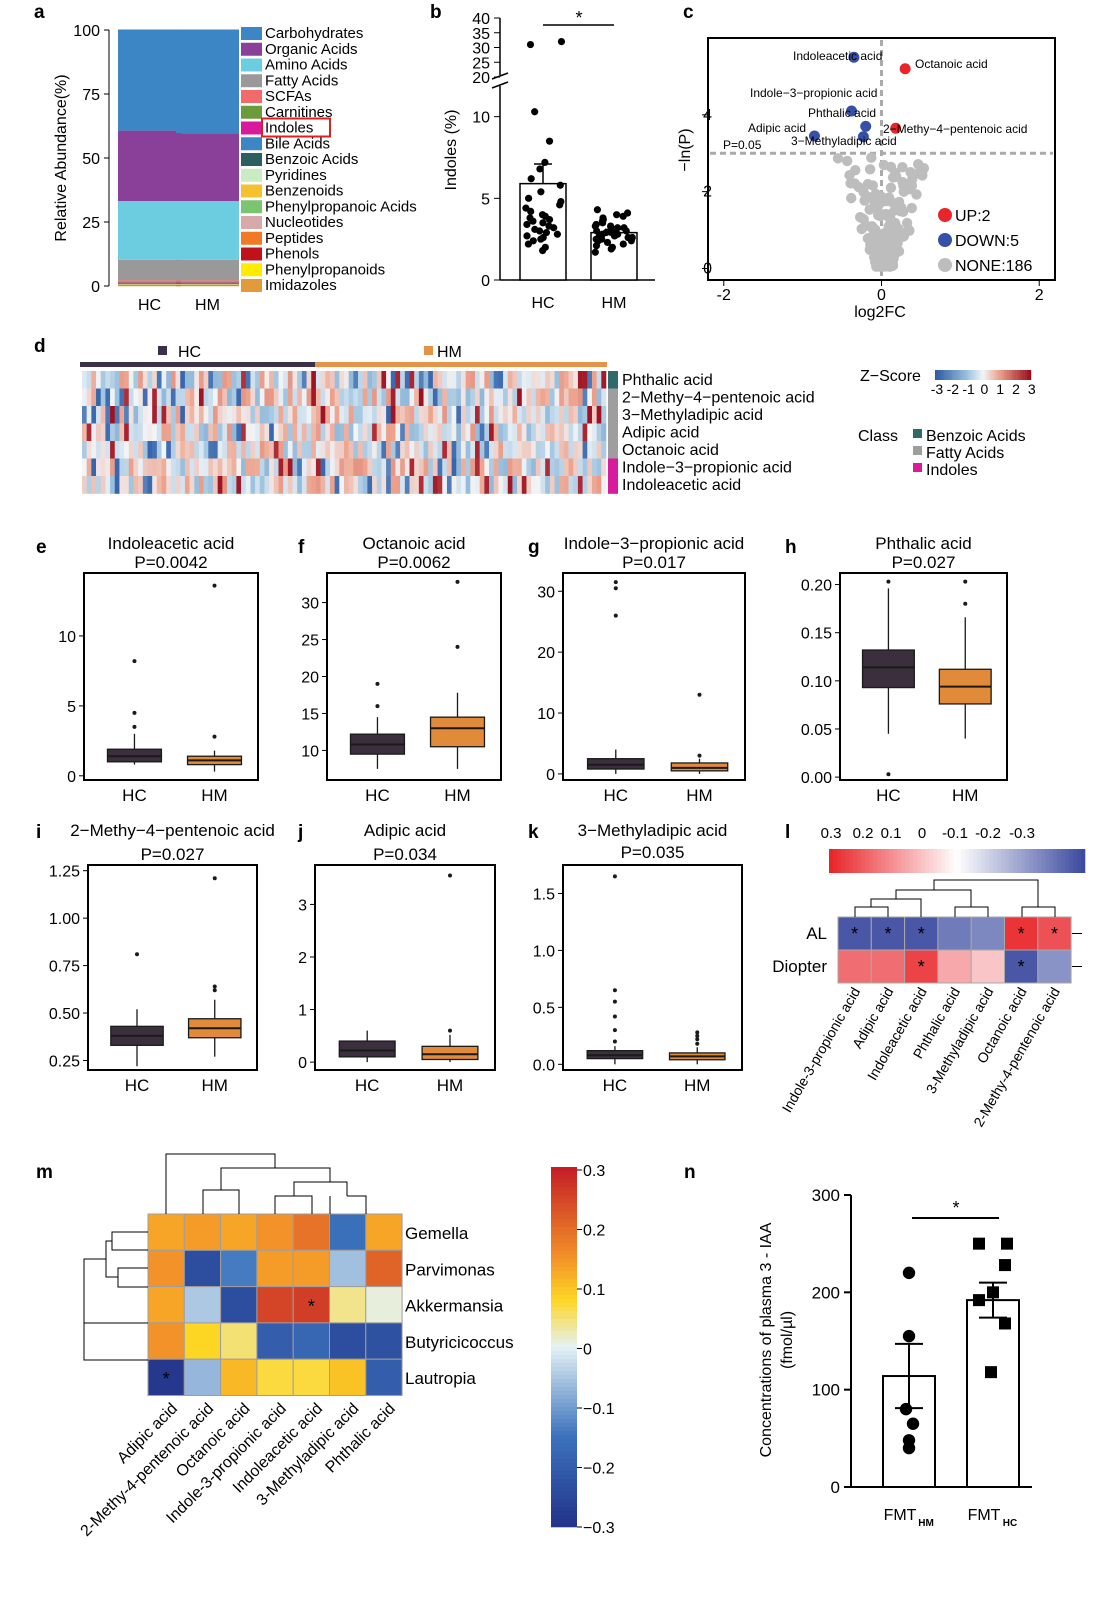 Image resolution: width=1104 pixels, height=1598 pixels. I want to click on a-bar-segment, so click(149, 283).